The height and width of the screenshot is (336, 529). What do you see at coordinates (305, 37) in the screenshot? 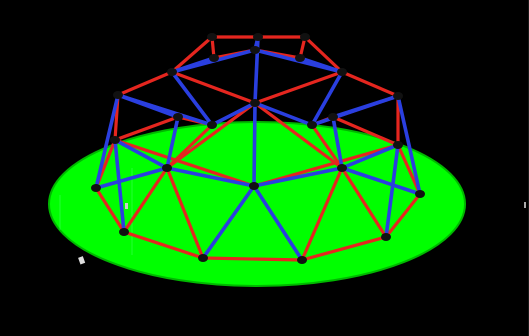
I see `hub-t3` at bounding box center [305, 37].